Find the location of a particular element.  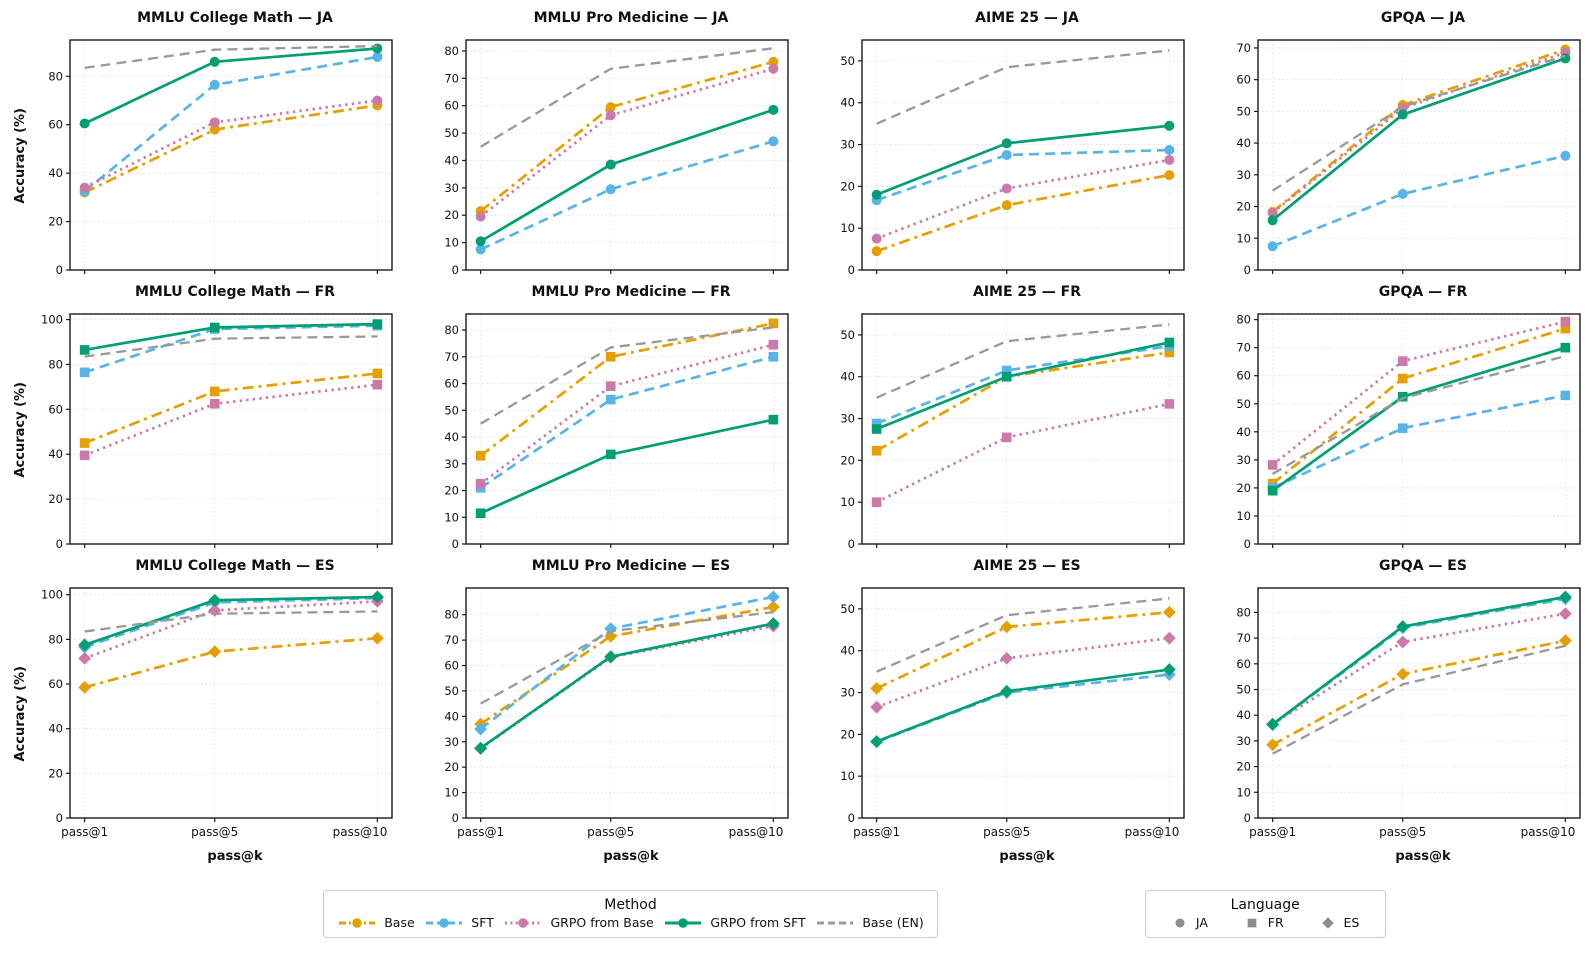

chart-canvas-aime-25-ja: 0 10 20 30 40 50 is located at coordinates (1012, 158).